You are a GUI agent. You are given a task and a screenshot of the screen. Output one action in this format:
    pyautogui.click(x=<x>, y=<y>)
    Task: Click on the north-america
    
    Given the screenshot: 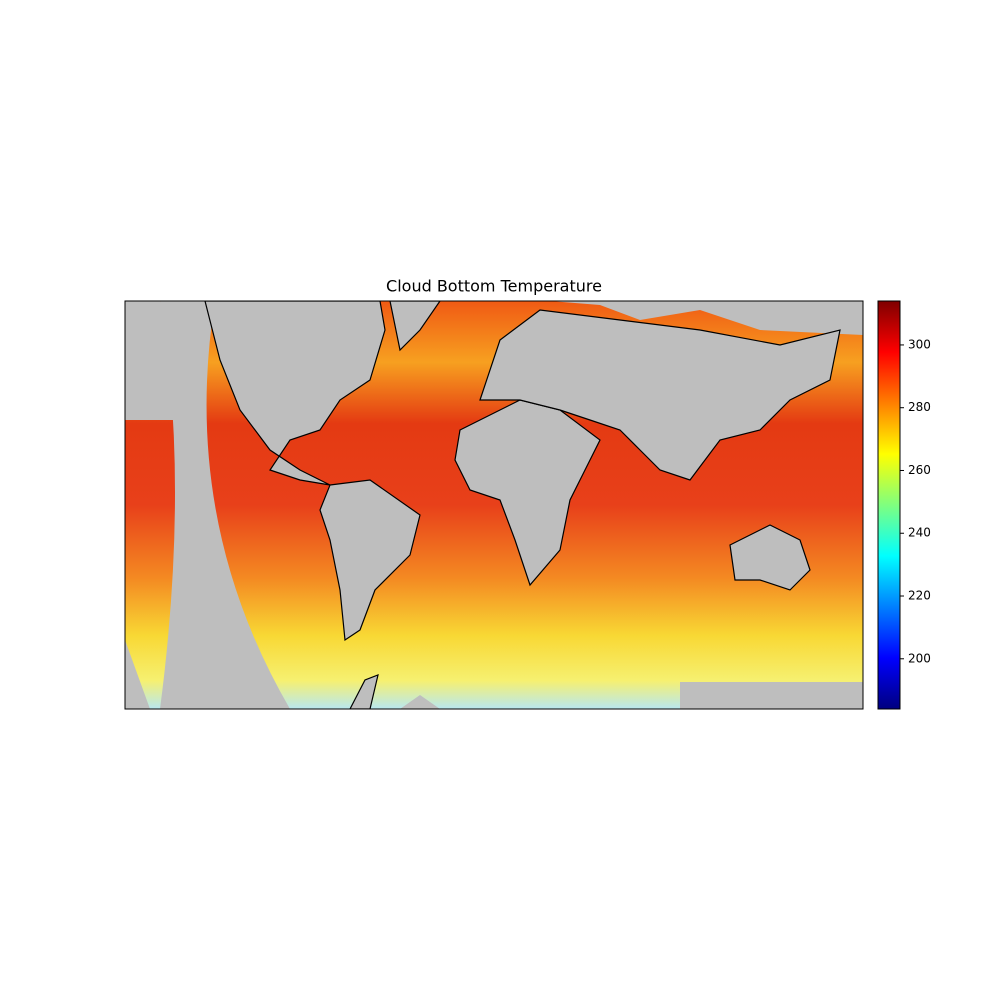 What is the action you would take?
    pyautogui.click(x=295, y=393)
    